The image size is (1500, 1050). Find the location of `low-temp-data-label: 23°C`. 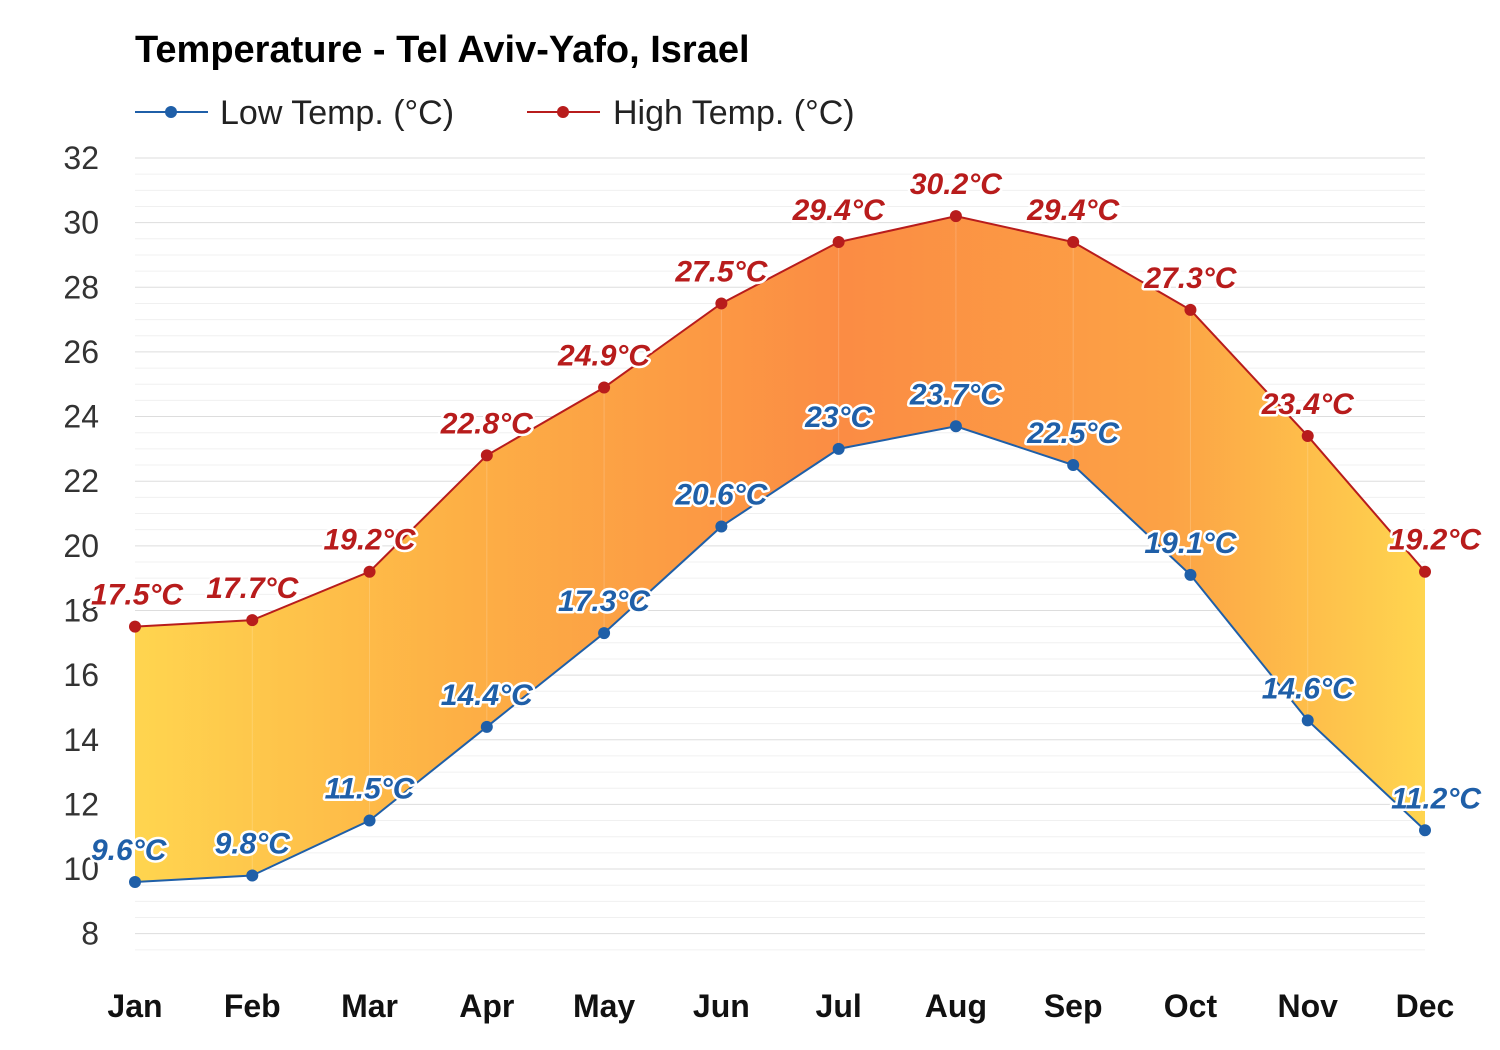

low-temp-data-label: 23°C is located at coordinates (838, 417).